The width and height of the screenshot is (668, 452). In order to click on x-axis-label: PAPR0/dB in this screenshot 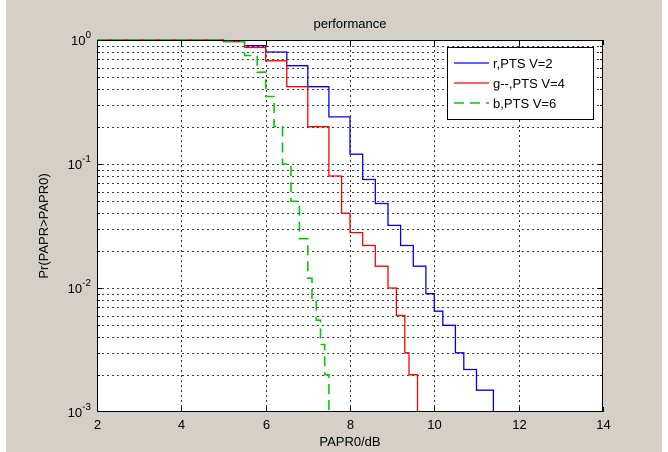, I will do `click(349, 441)`.